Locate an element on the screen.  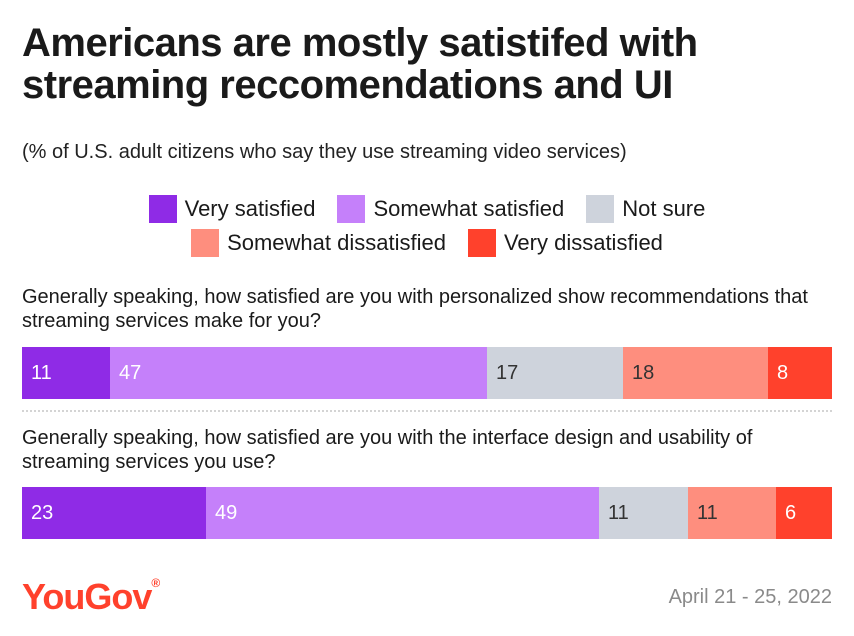
legend-item-very-satisfied: Very satisfied is located at coordinates (232, 209).